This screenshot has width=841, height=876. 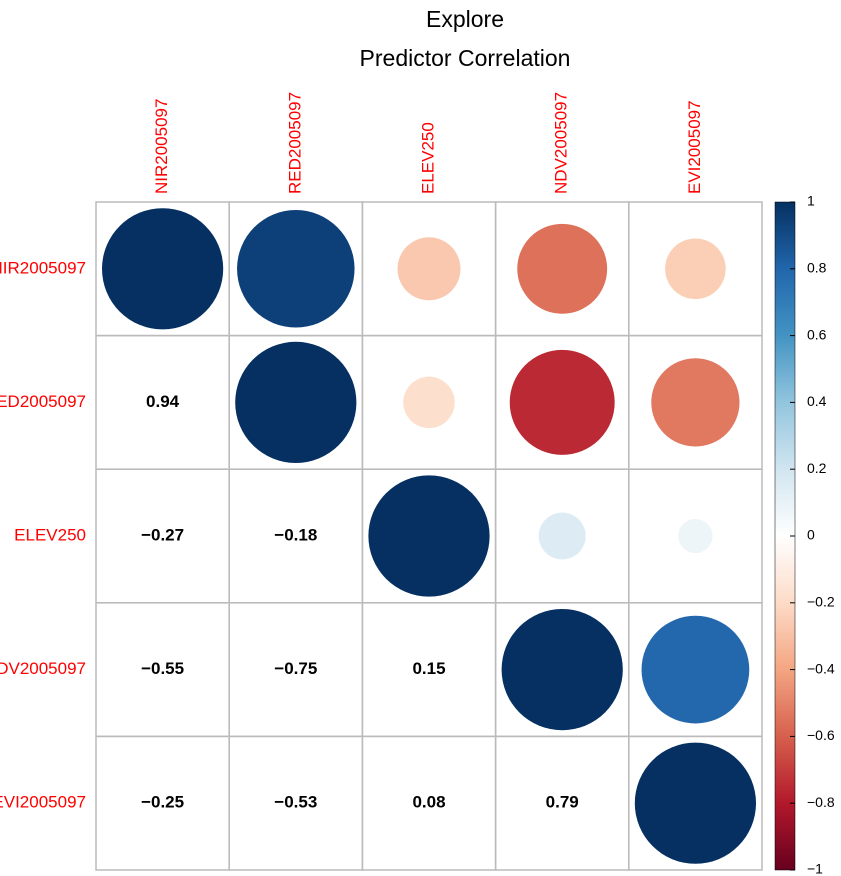 I want to click on colorbar-tick-label: −0.8, so click(x=821, y=802).